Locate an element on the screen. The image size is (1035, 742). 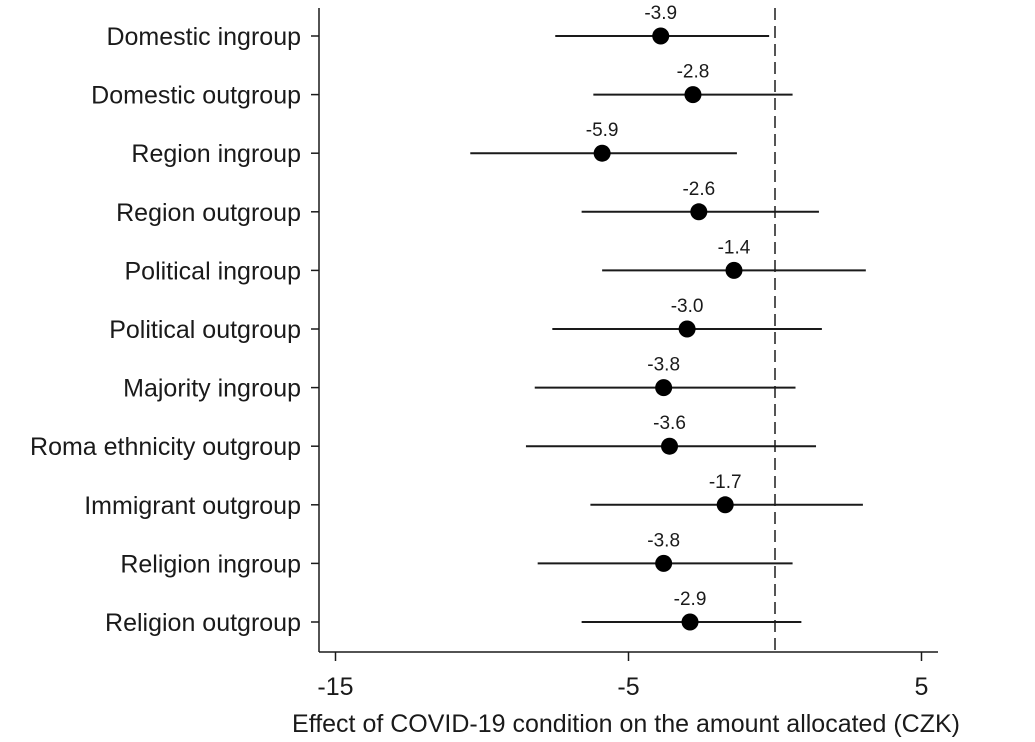
category-label: Immigrant outgroup is located at coordinates (192, 506).